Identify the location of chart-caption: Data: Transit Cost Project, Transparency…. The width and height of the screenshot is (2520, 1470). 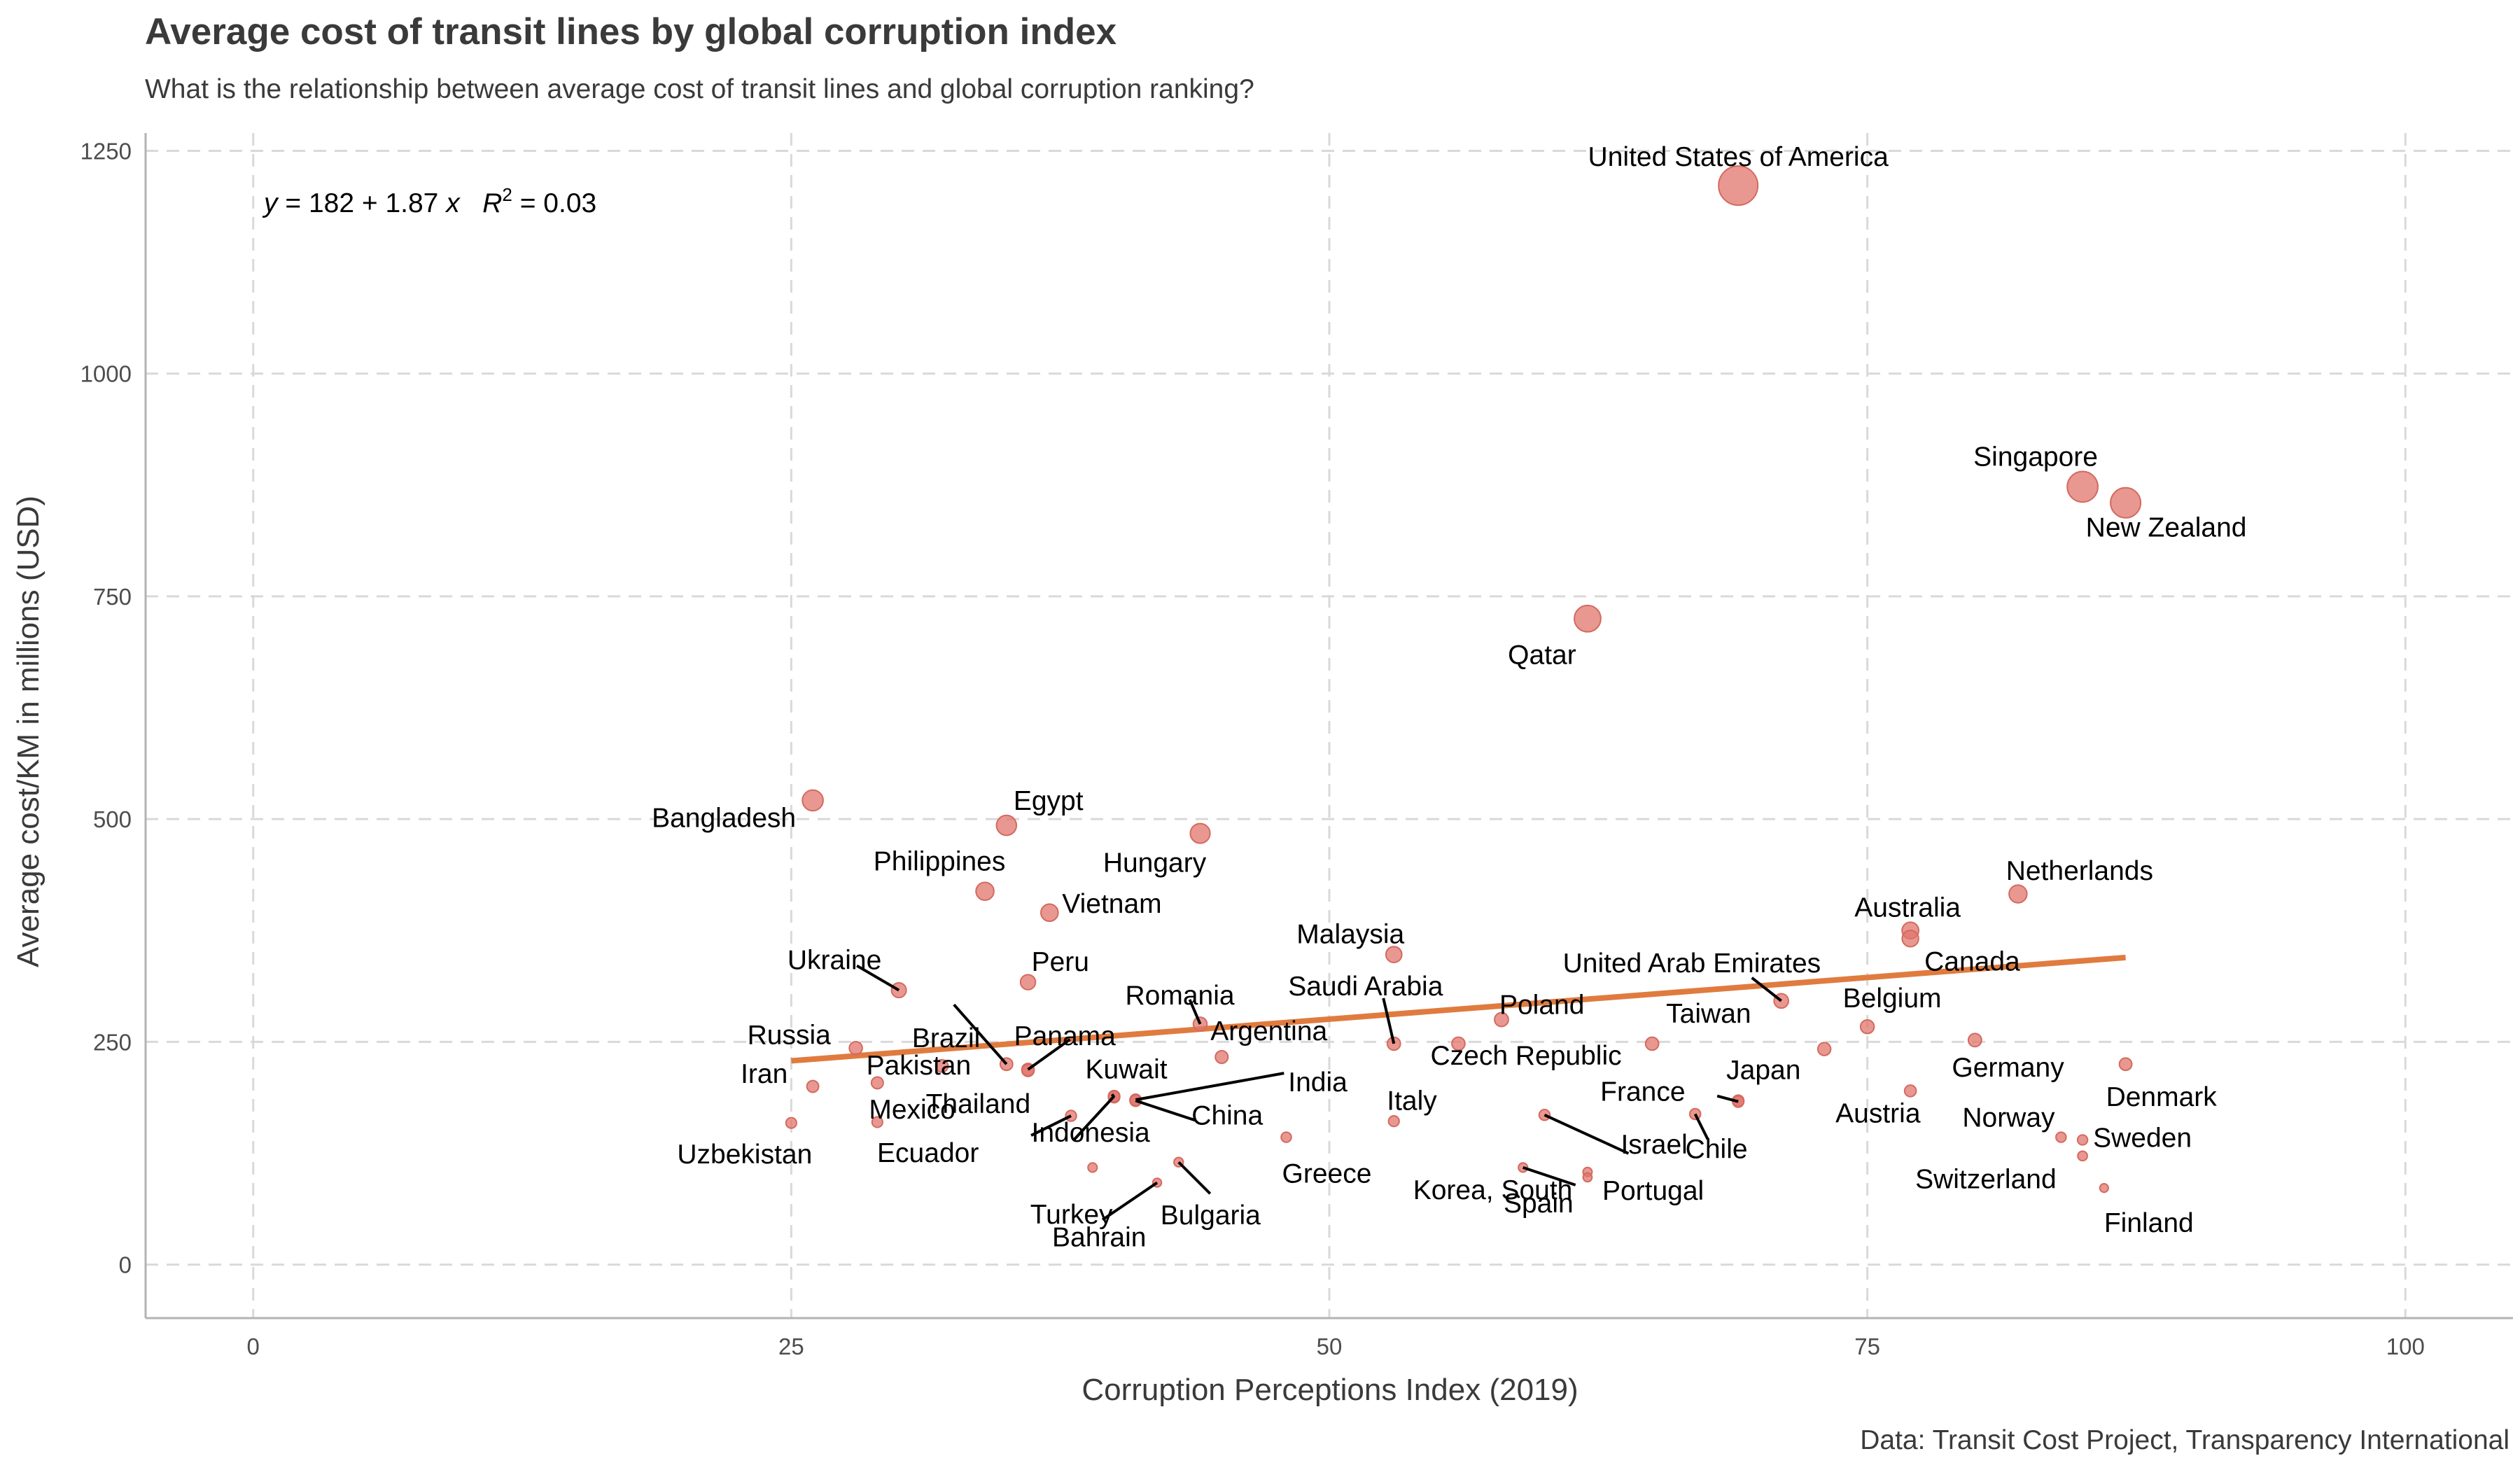
(2185, 1440).